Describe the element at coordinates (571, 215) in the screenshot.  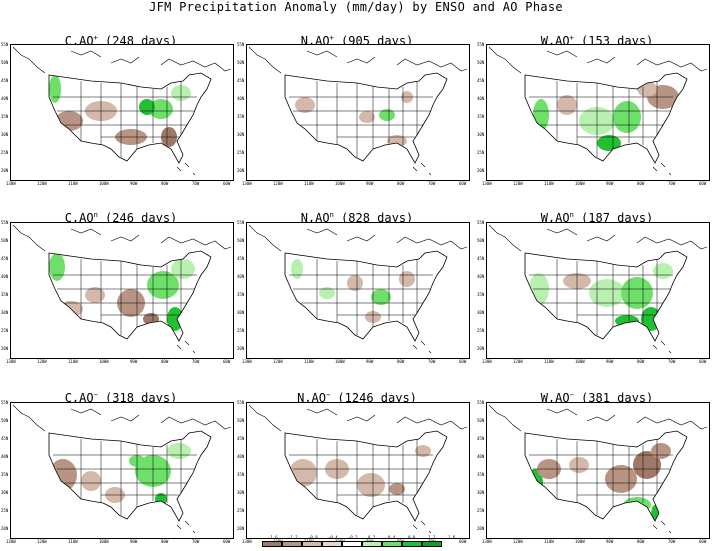
I see `panel-title-phase: n` at that location.